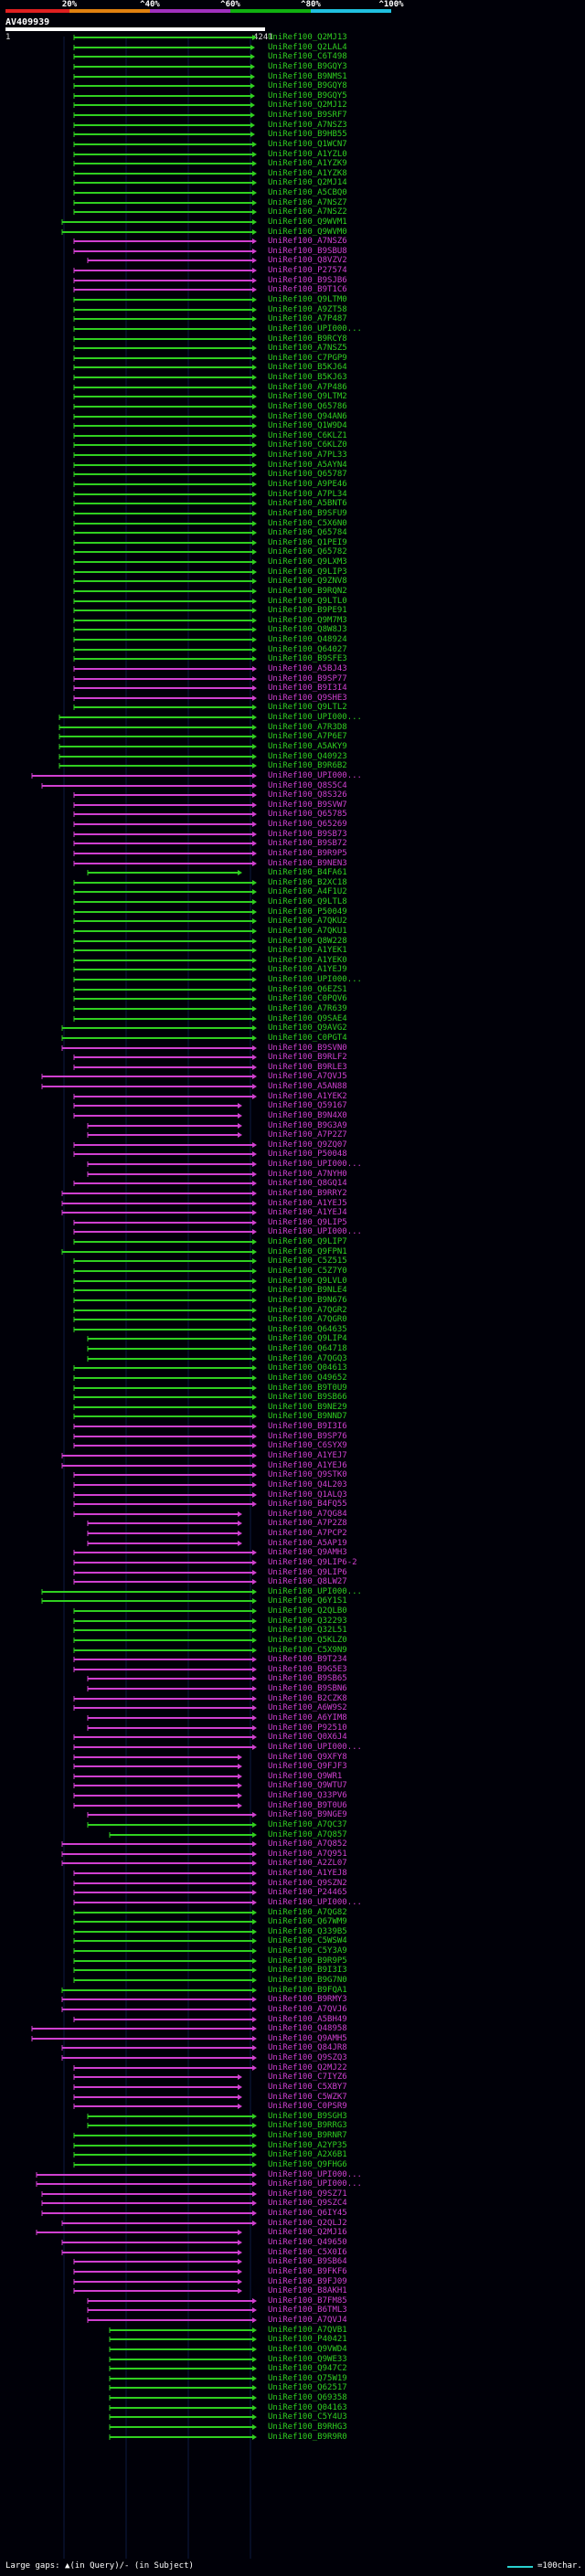  What do you see at coordinates (308, 1329) in the screenshot?
I see `hit-link: UniRef100_Q64635` at bounding box center [308, 1329].